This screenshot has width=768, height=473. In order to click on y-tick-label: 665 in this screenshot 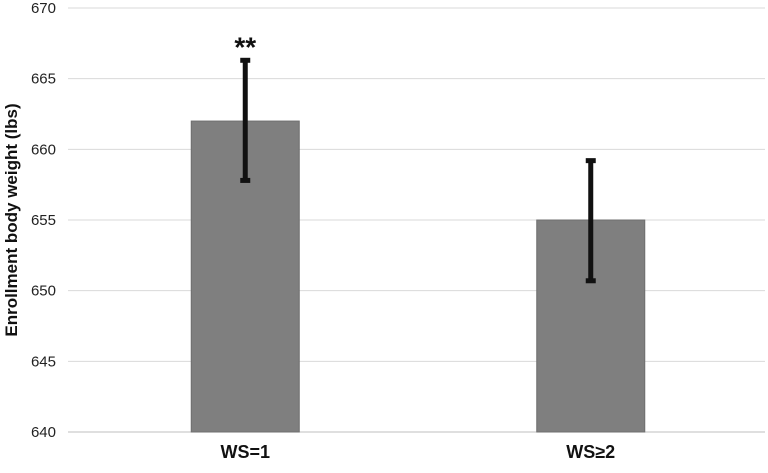, I will do `click(43, 79)`.